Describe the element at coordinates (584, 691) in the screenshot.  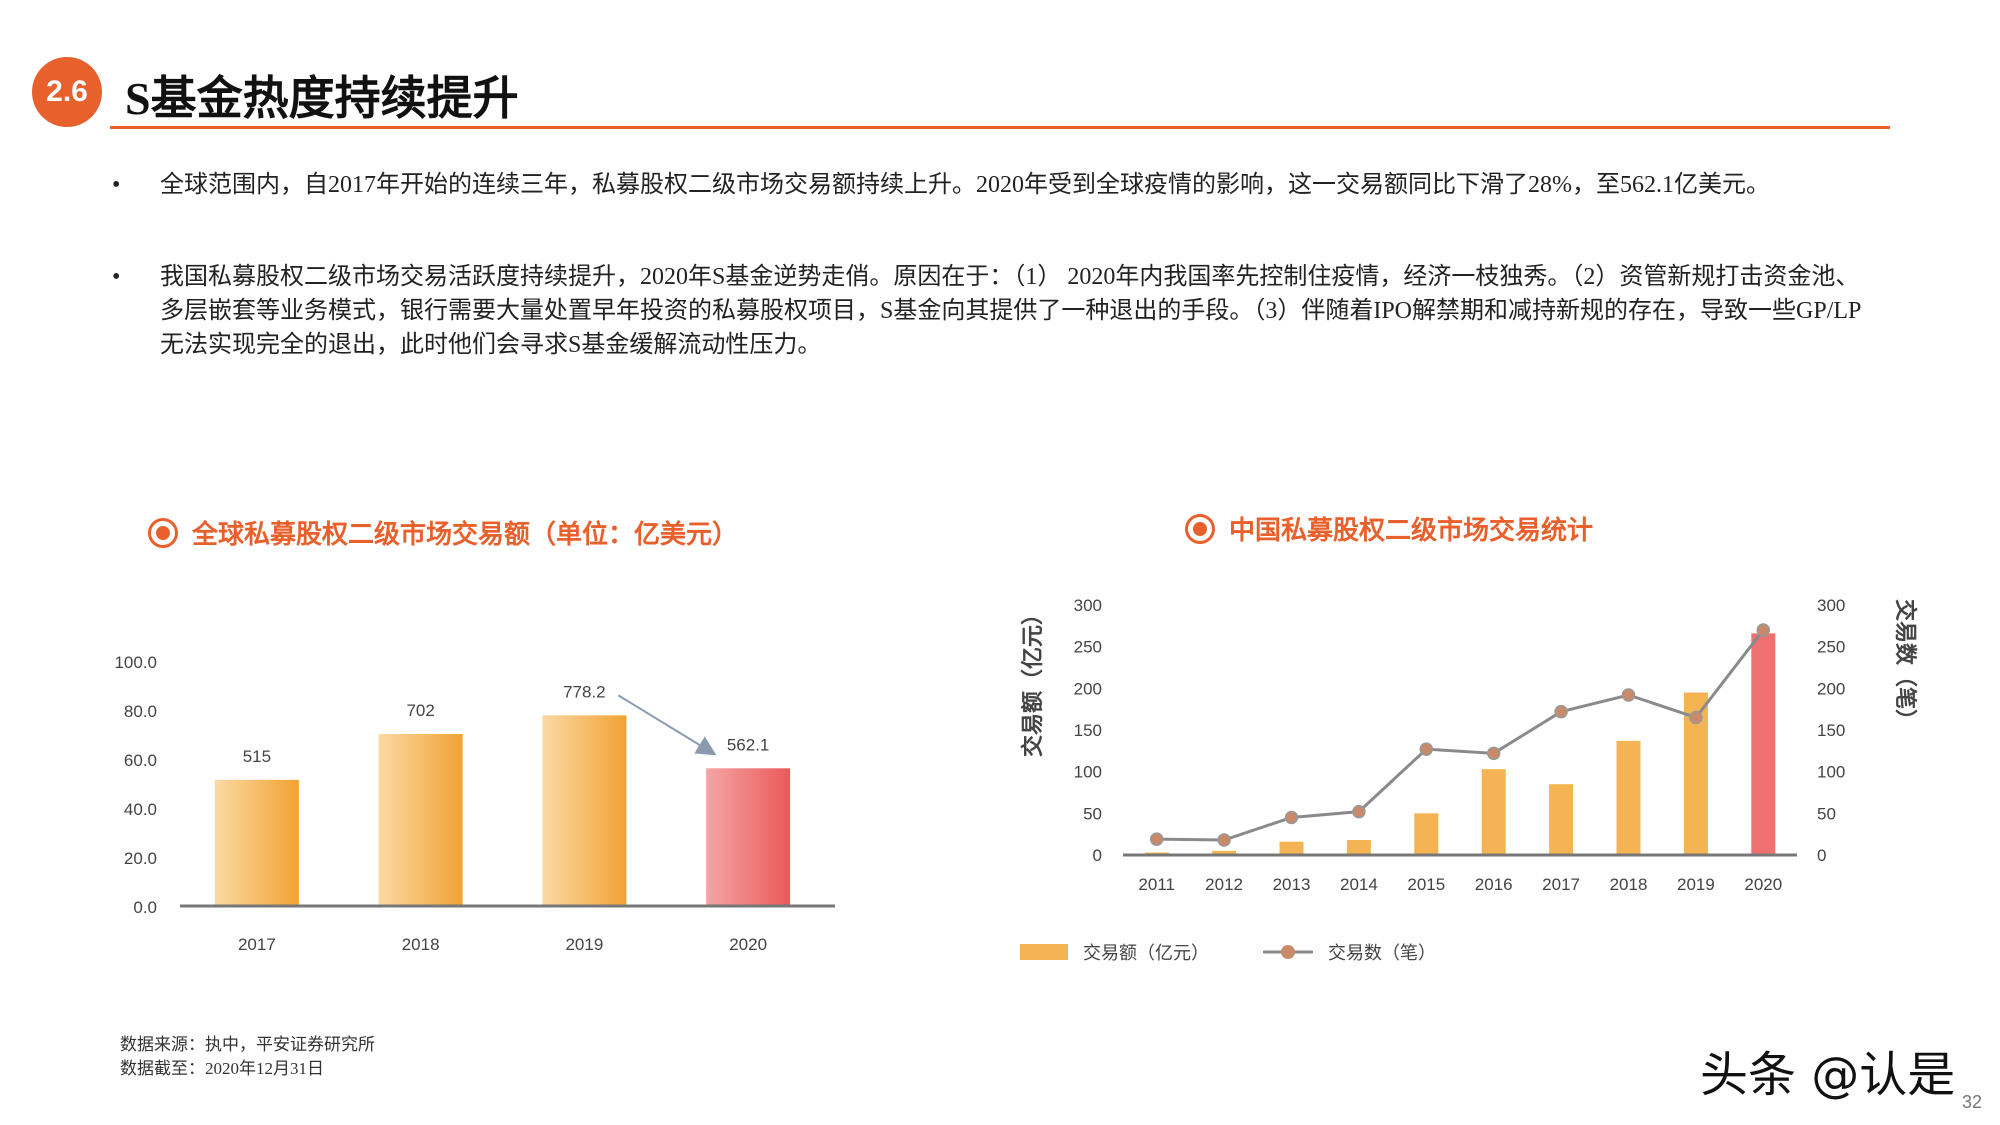
I see `data-label: 778.2` at that location.